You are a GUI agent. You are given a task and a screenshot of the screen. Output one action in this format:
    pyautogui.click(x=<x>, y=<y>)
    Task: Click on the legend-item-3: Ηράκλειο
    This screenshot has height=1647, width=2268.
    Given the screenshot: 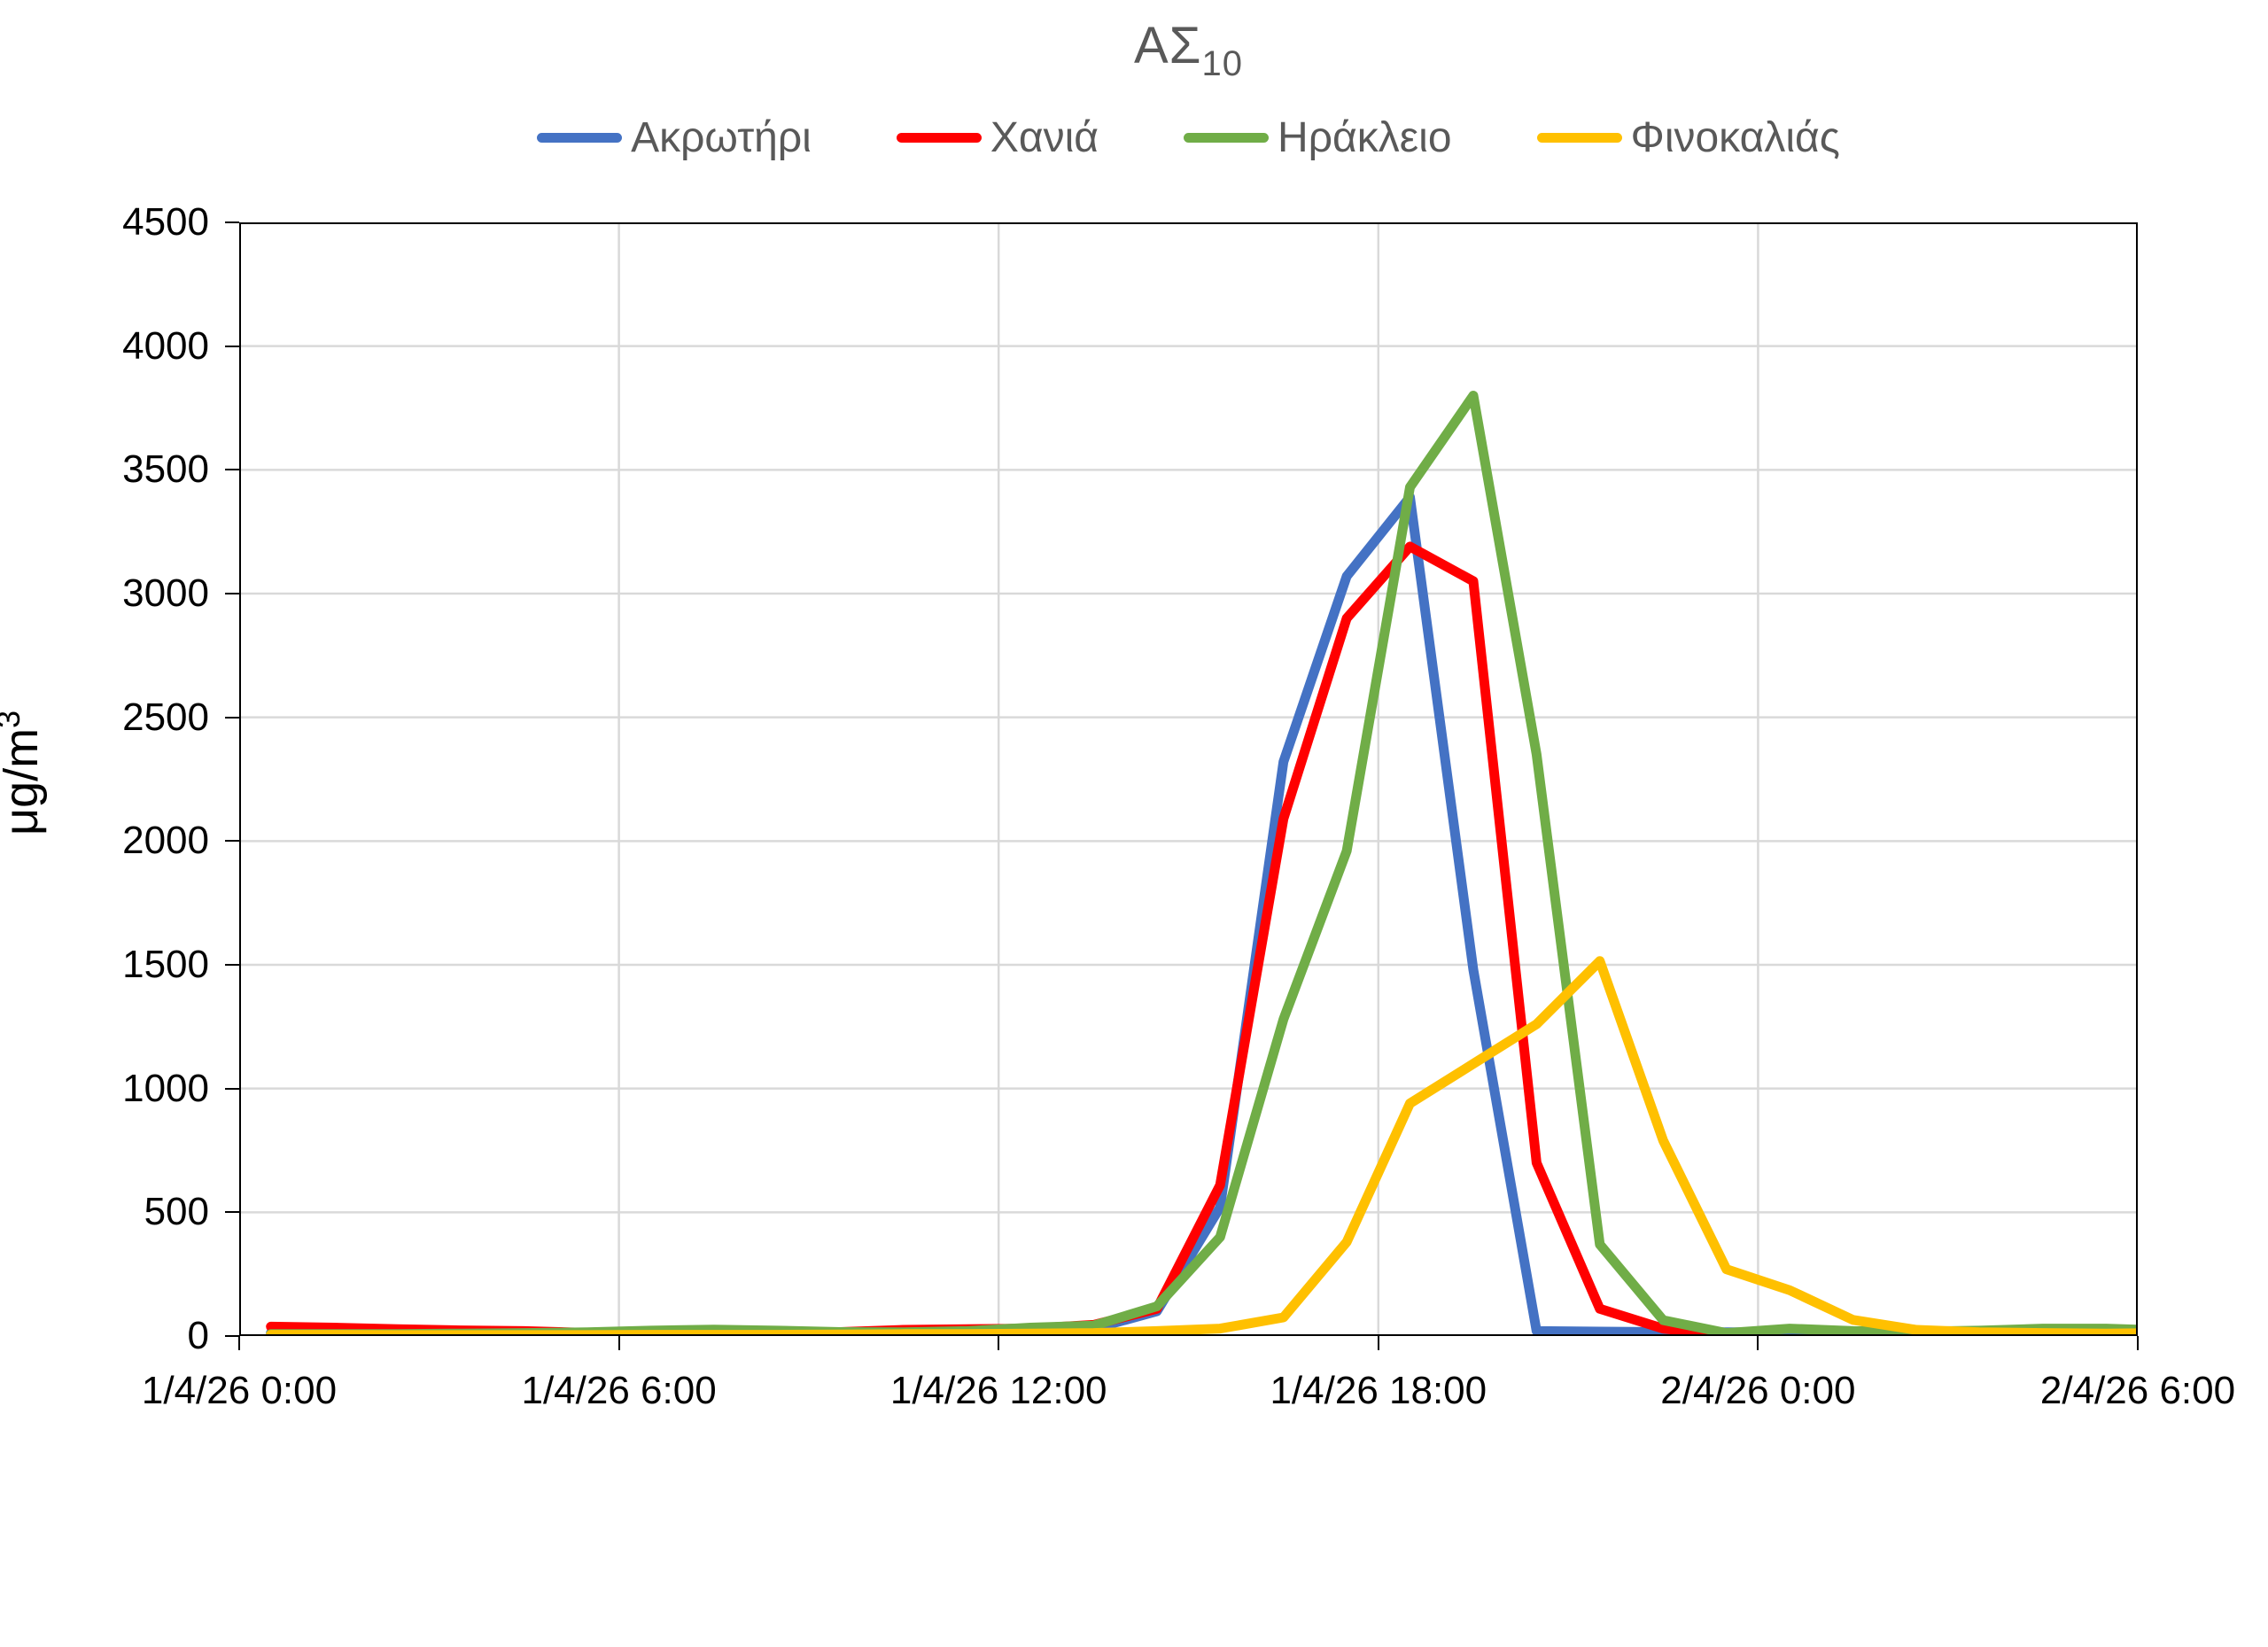 What is the action you would take?
    pyautogui.click(x=1318, y=137)
    